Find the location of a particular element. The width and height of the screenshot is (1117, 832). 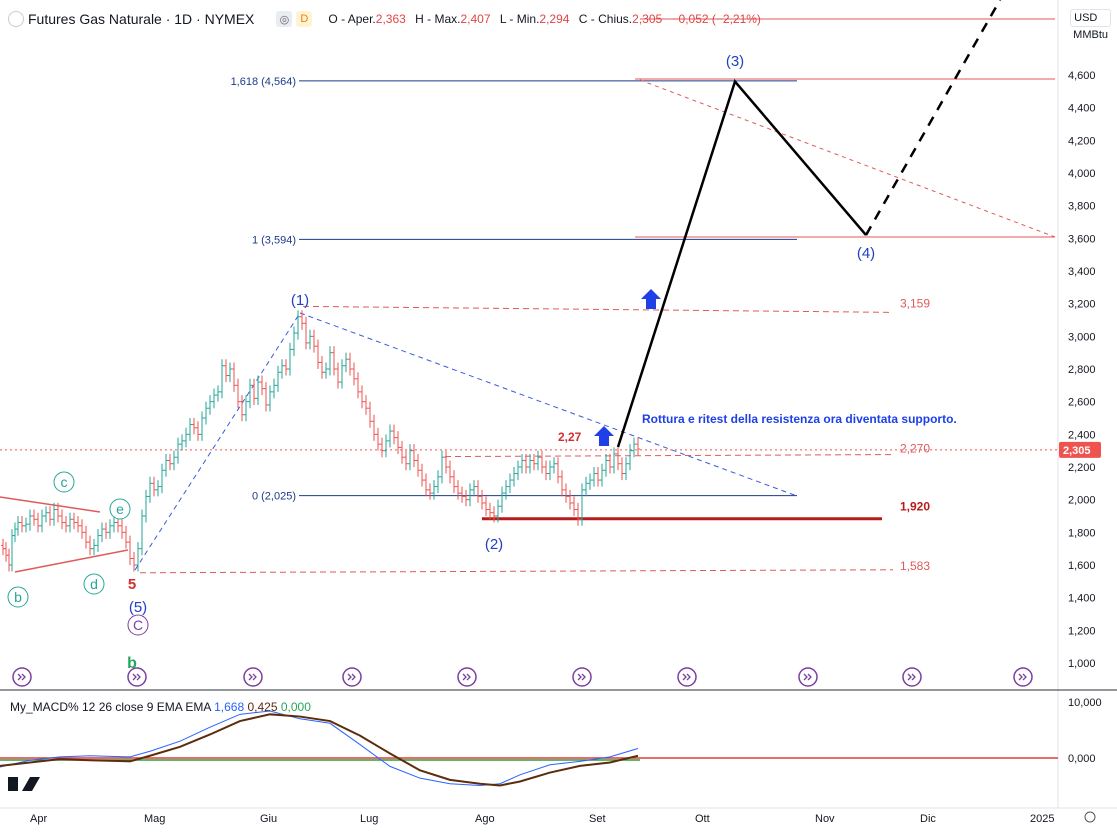

unit-label: MMBtu is located at coordinates (1090, 35).